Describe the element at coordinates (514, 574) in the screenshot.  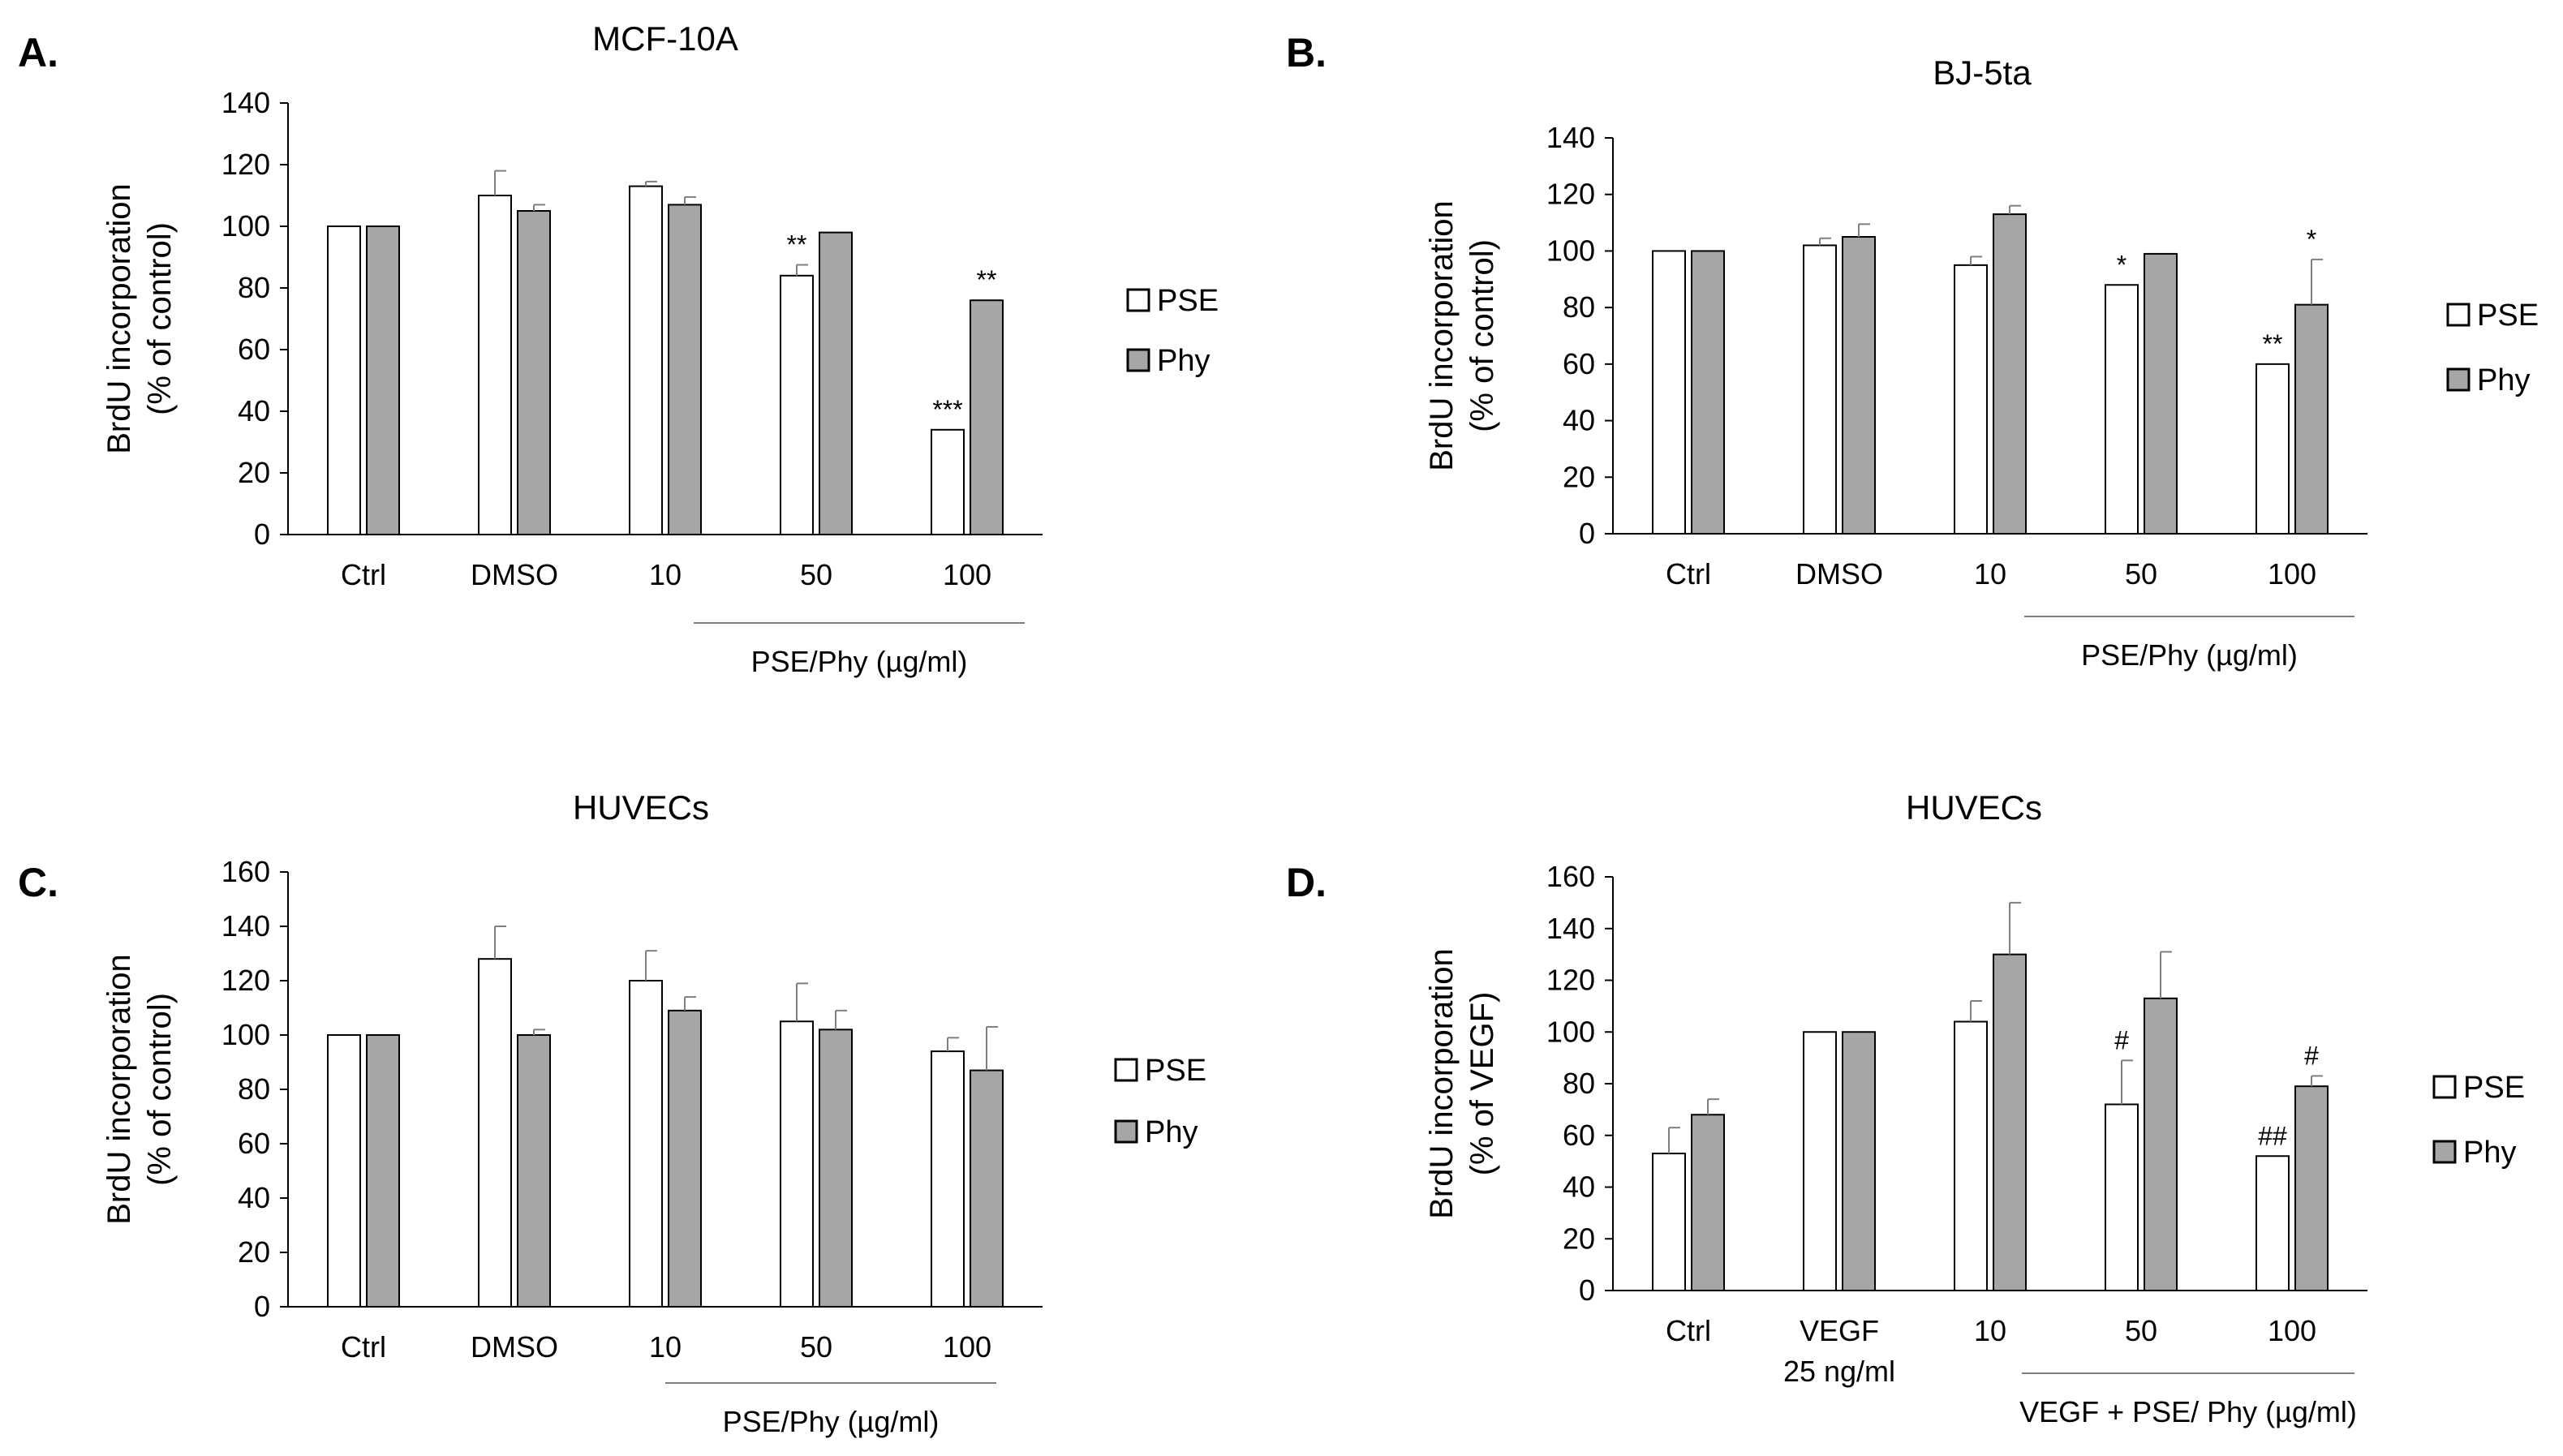
I see `x-tick-label: DMSO` at that location.